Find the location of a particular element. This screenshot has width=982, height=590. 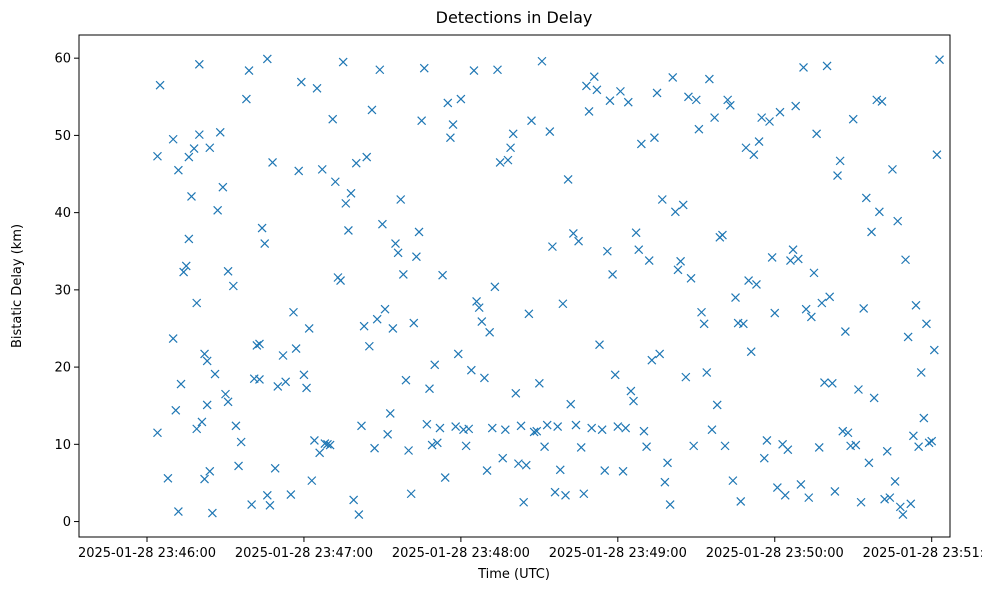

x-tick-label: 2025-01-28 23:49:00 is located at coordinates (618, 553).